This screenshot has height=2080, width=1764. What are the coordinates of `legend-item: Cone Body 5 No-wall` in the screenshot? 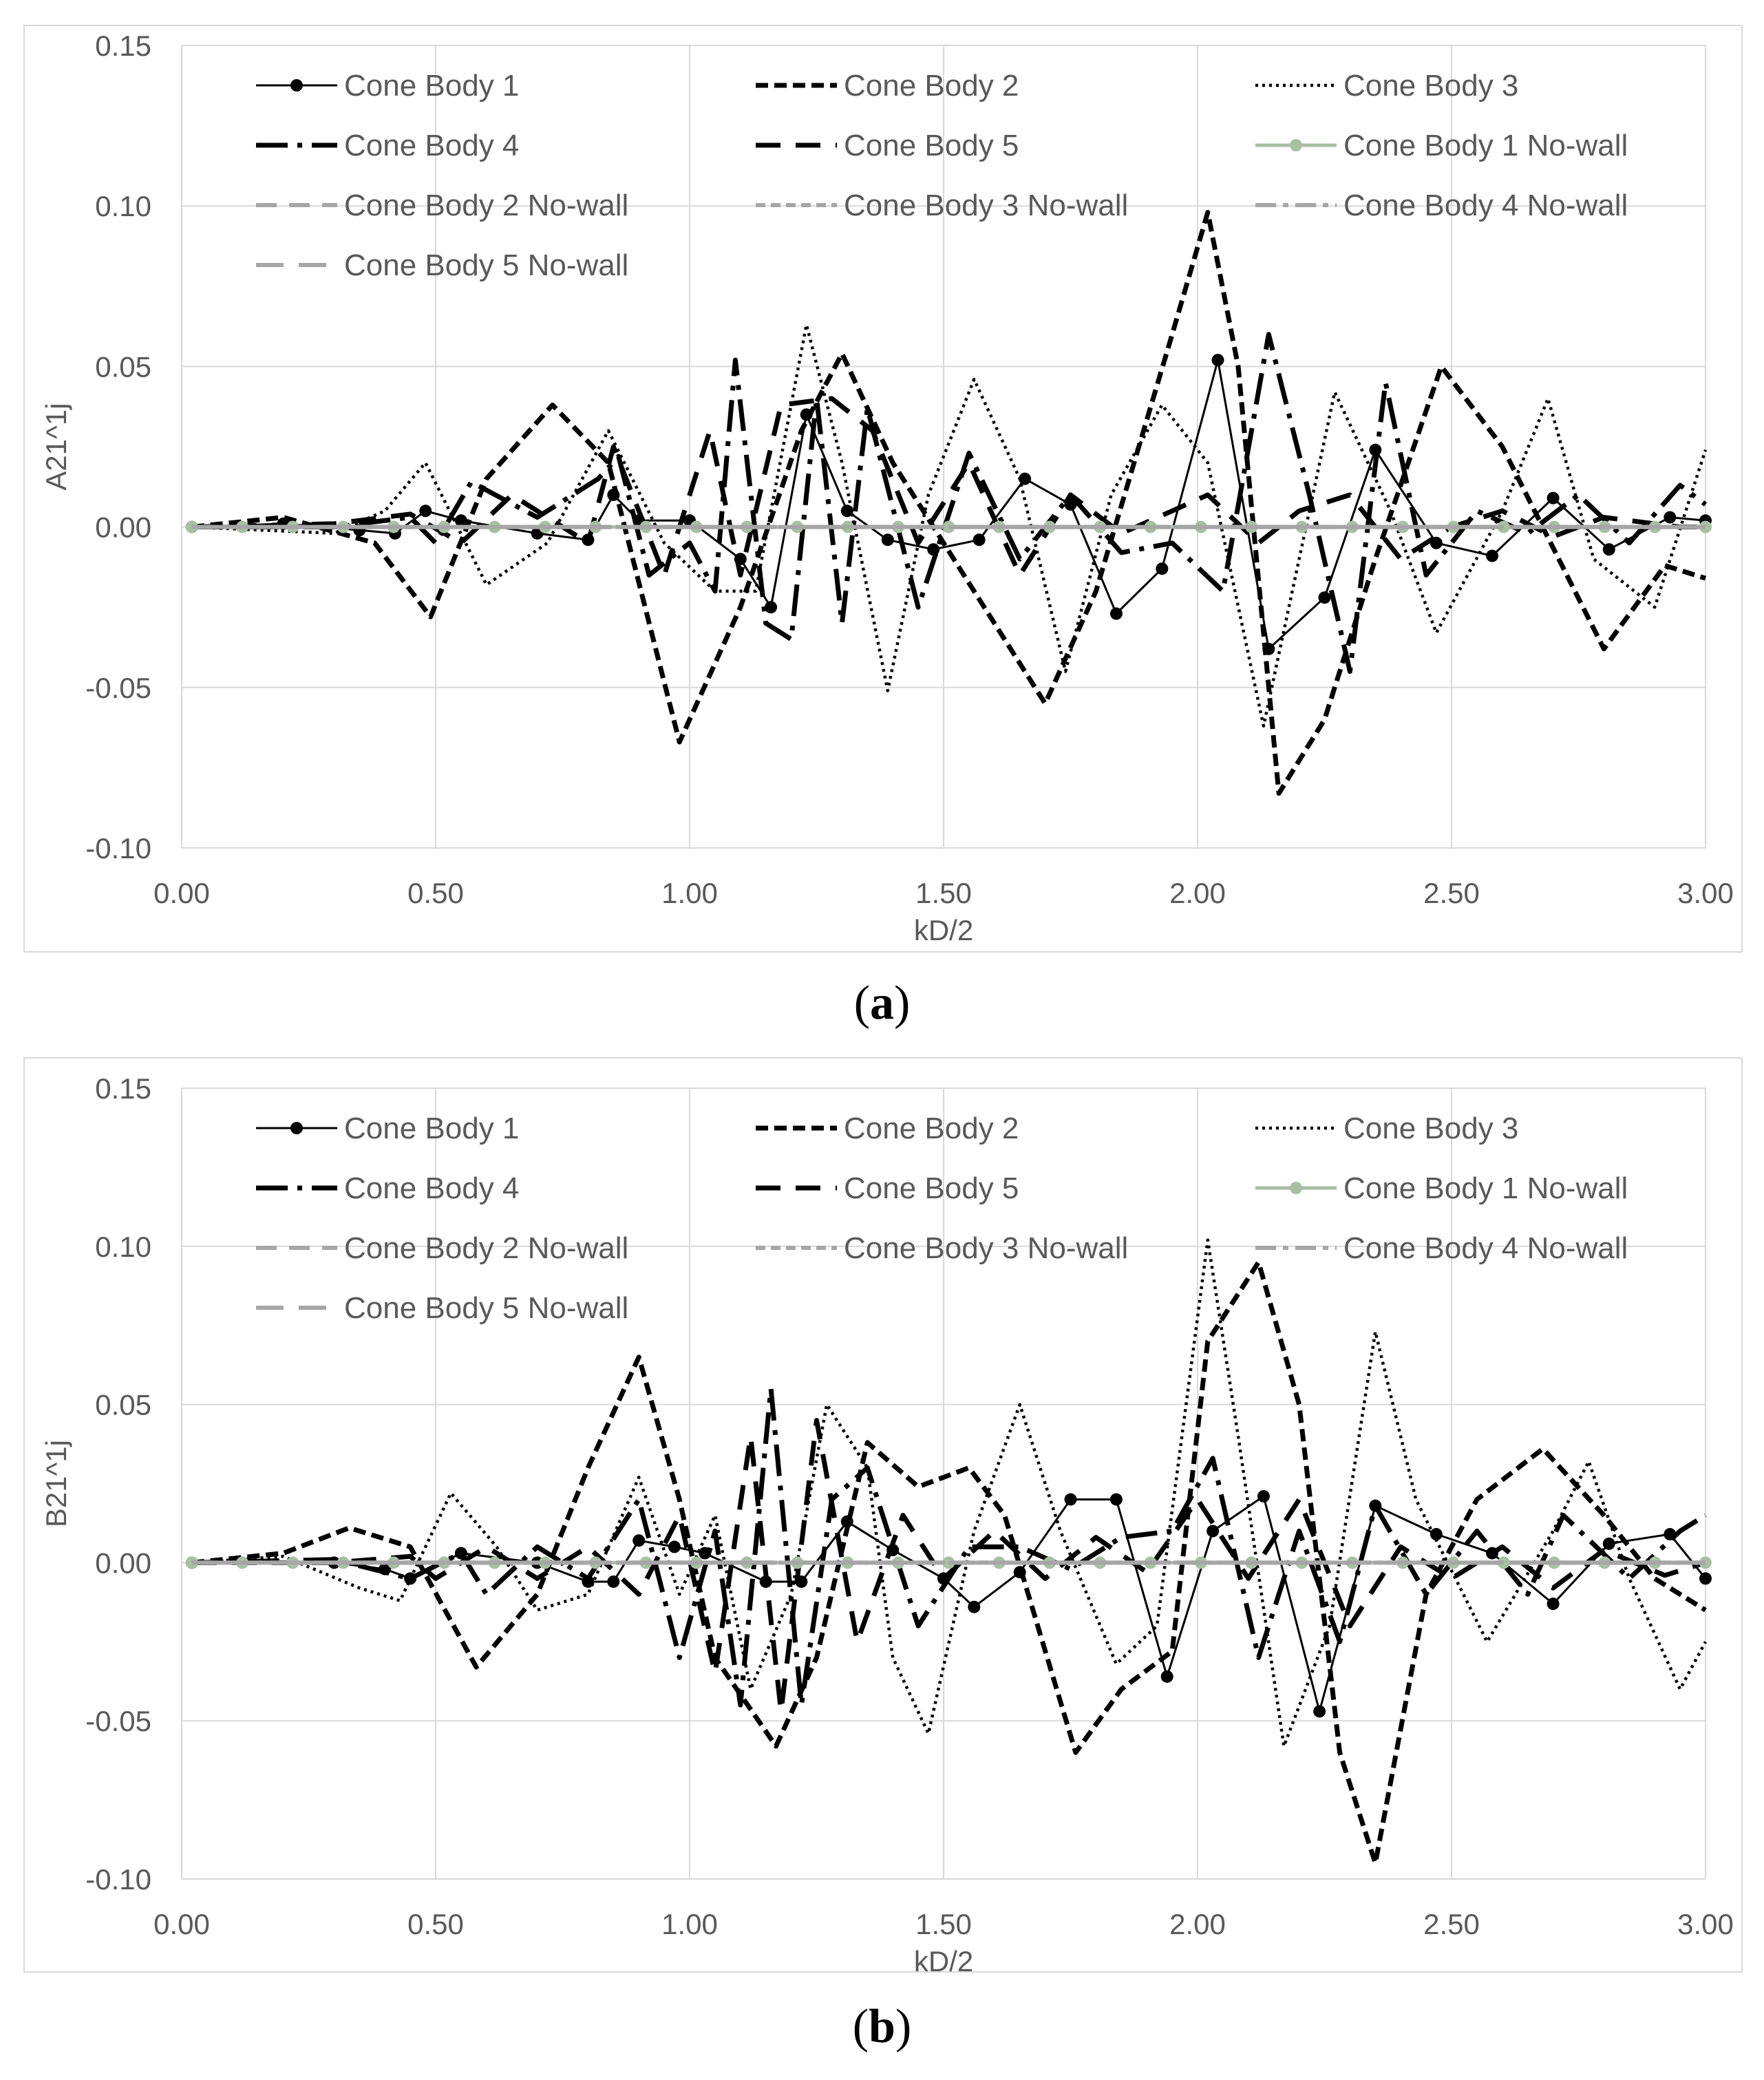 It's located at (442, 265).